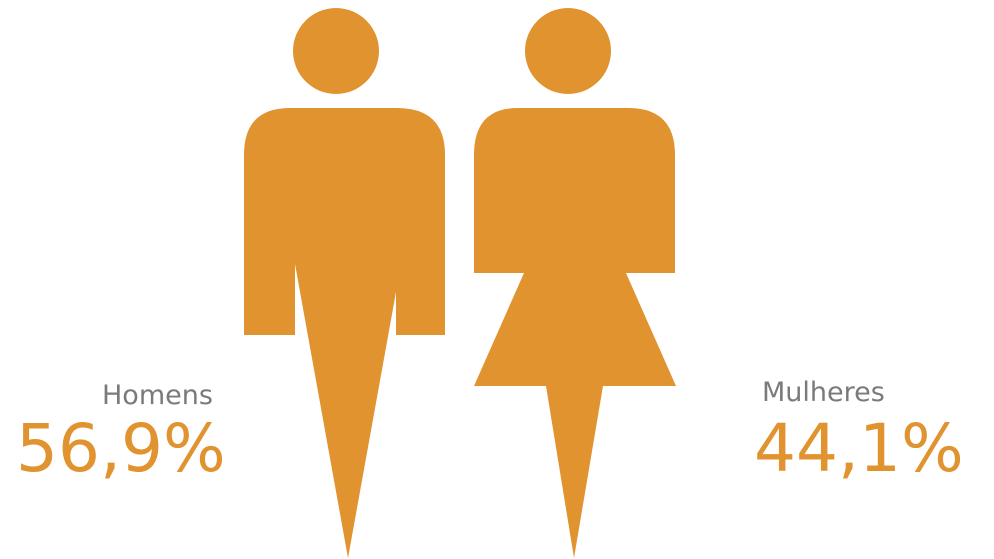 This screenshot has height=559, width=994. What do you see at coordinates (568, 51) in the screenshot?
I see `female-figure-head` at bounding box center [568, 51].